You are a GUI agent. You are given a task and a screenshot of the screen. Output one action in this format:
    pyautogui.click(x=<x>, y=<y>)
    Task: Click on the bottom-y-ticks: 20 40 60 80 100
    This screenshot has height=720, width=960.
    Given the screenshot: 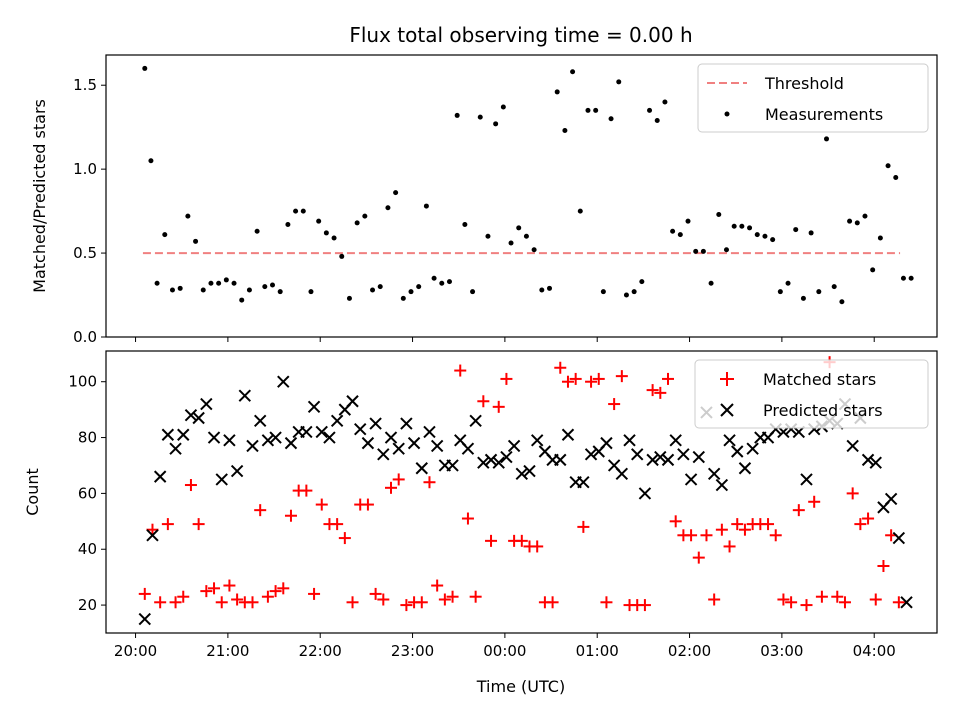 What is the action you would take?
    pyautogui.click(x=87, y=493)
    